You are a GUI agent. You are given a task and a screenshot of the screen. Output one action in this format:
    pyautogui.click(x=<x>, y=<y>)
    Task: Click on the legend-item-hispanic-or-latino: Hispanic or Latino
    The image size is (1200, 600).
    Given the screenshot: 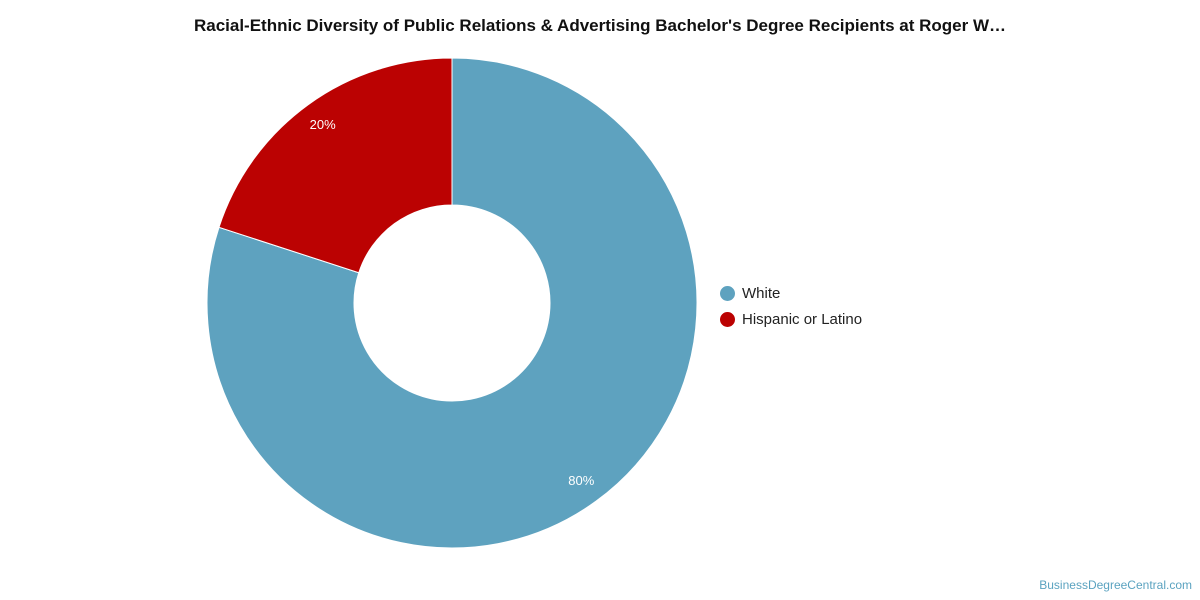 What is the action you would take?
    pyautogui.click(x=791, y=319)
    